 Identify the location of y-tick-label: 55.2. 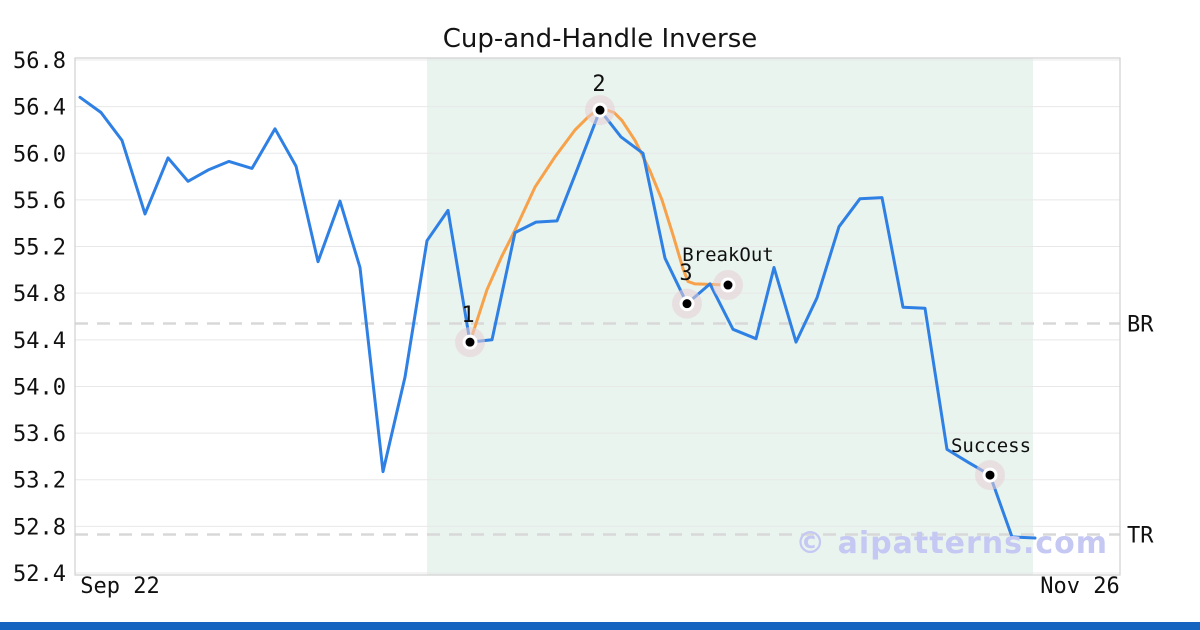
(39, 248).